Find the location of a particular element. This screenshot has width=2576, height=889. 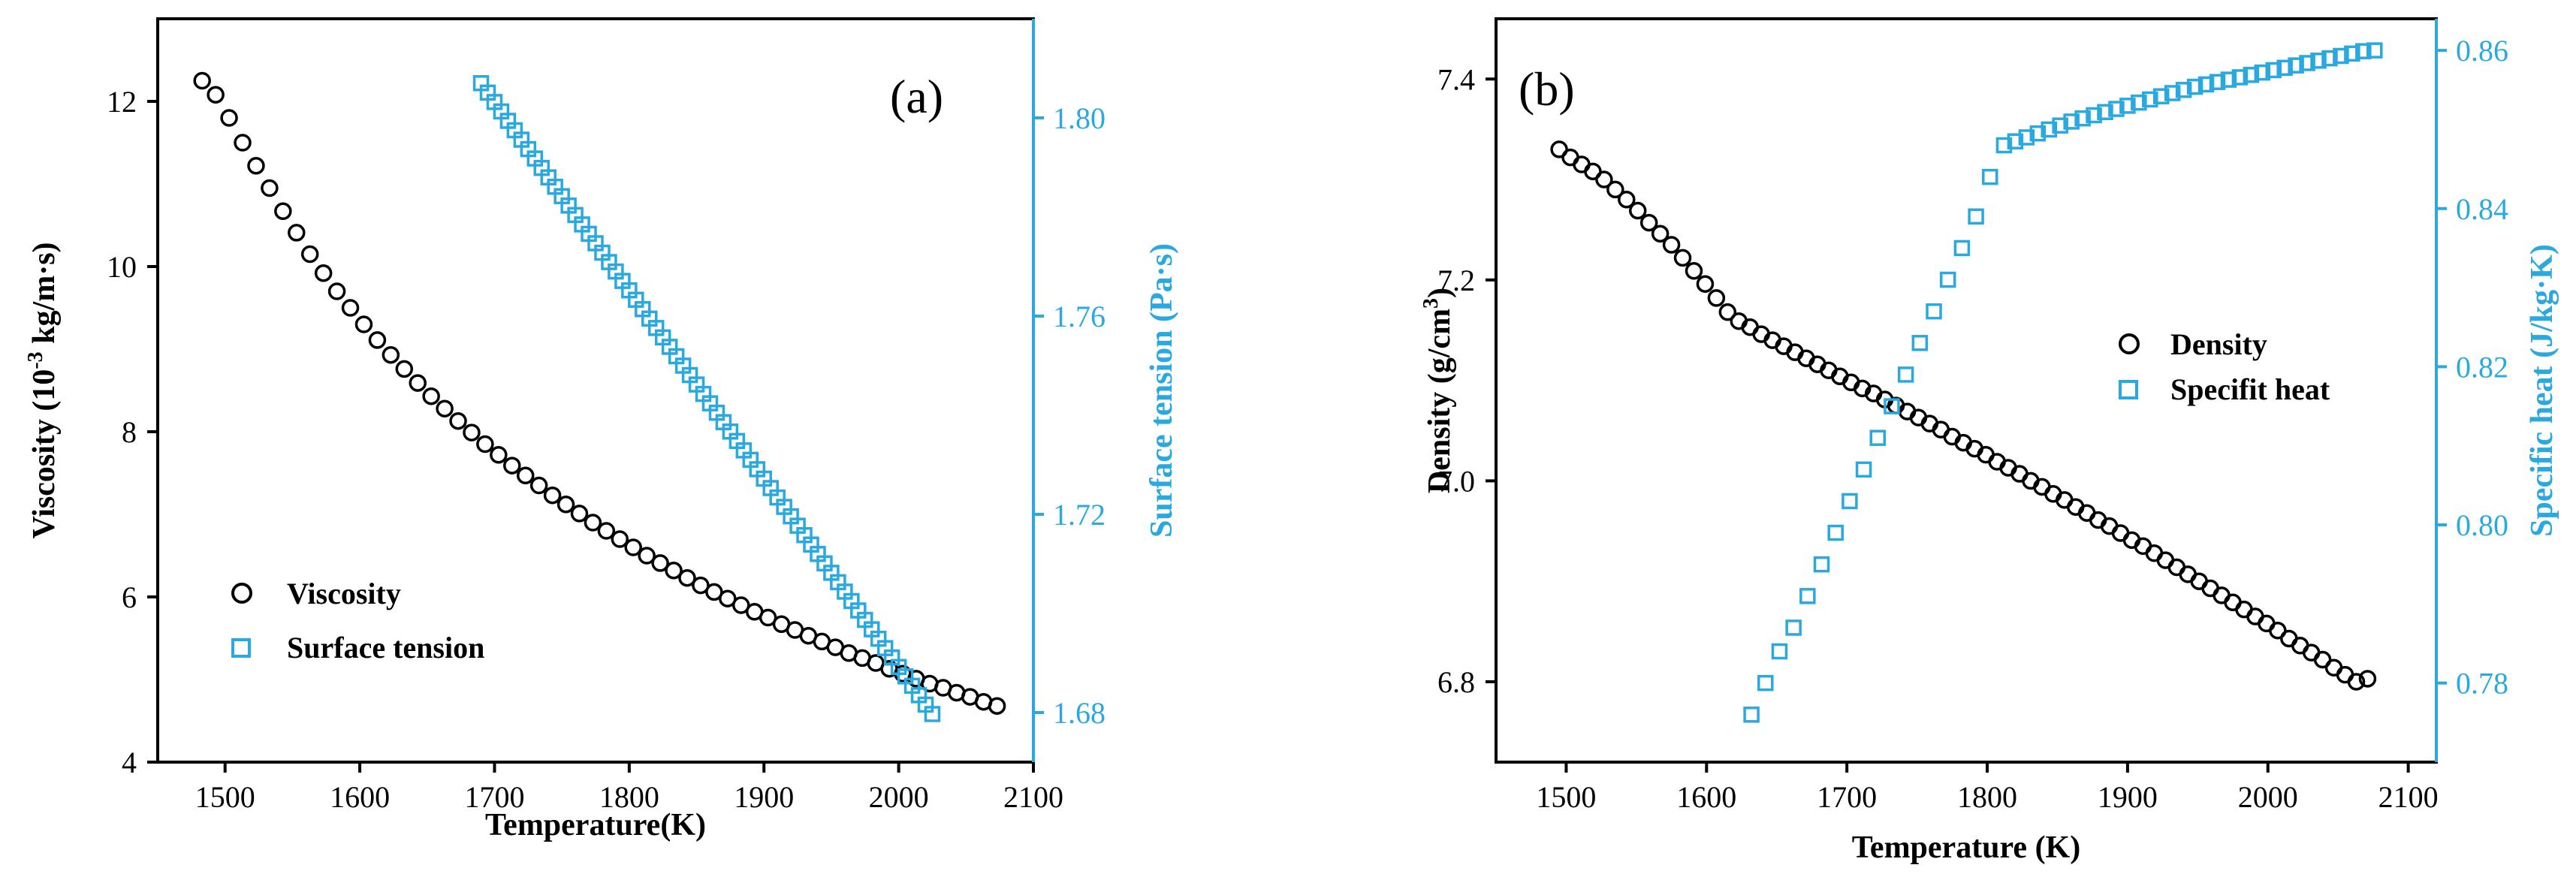

panel-b-x-ticks: 1500 1600 1700 1800 1900 2000 2100 is located at coordinates (1987, 788).